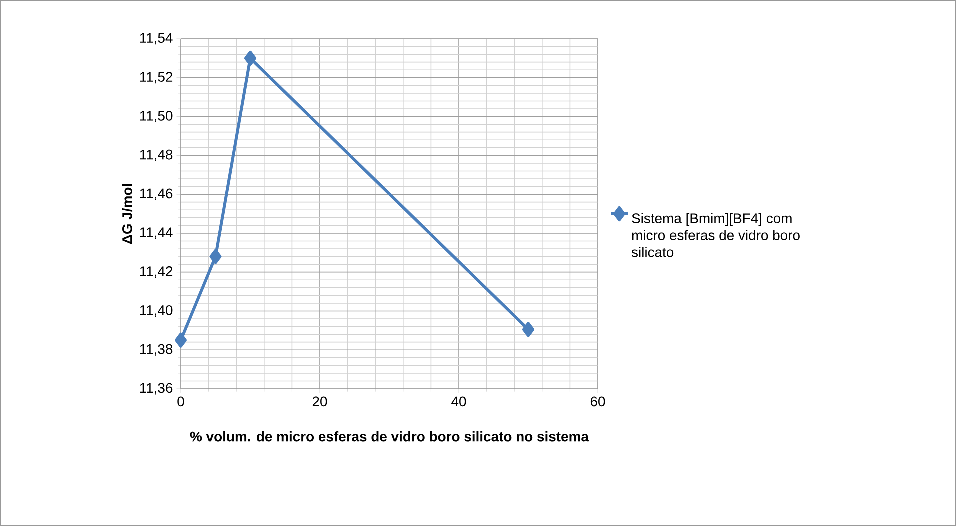 This screenshot has height=526, width=956. I want to click on y-tick-label: 11,46, so click(156, 194).